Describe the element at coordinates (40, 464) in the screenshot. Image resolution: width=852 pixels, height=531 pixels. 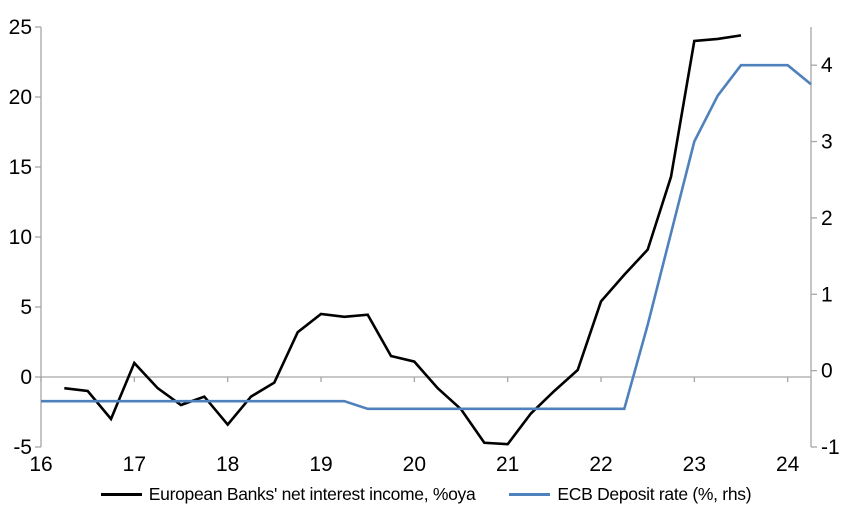
I see `x-axis-tick-label: 16` at that location.